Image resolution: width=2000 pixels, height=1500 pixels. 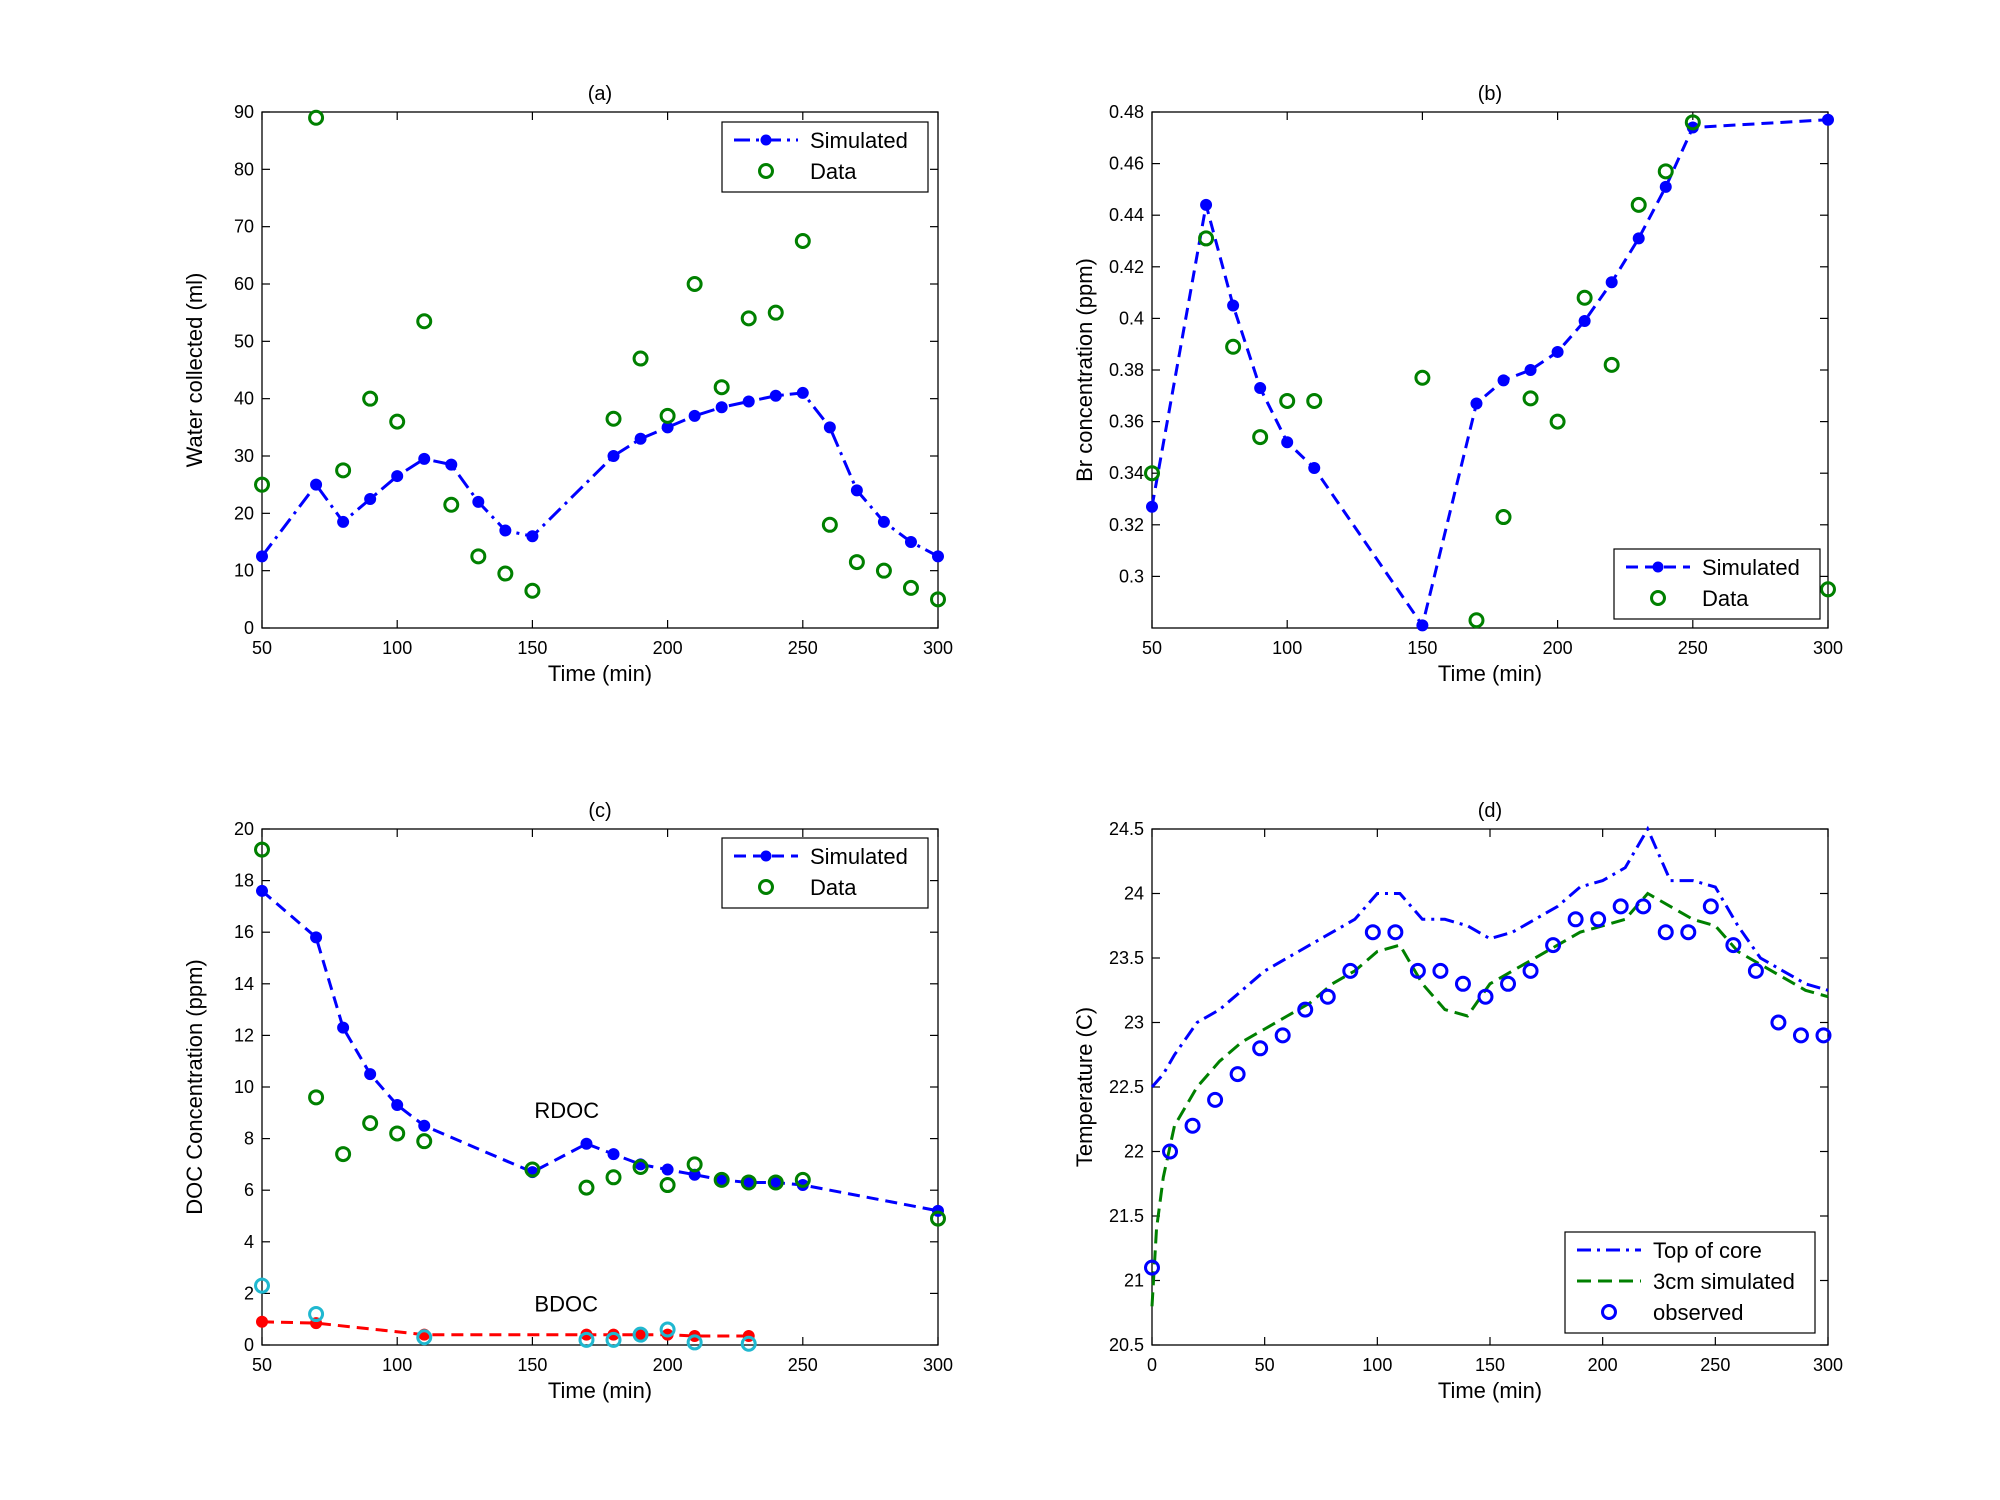 What do you see at coordinates (1490, 1365) in the screenshot?
I see `x-tick-label: 150` at bounding box center [1490, 1365].